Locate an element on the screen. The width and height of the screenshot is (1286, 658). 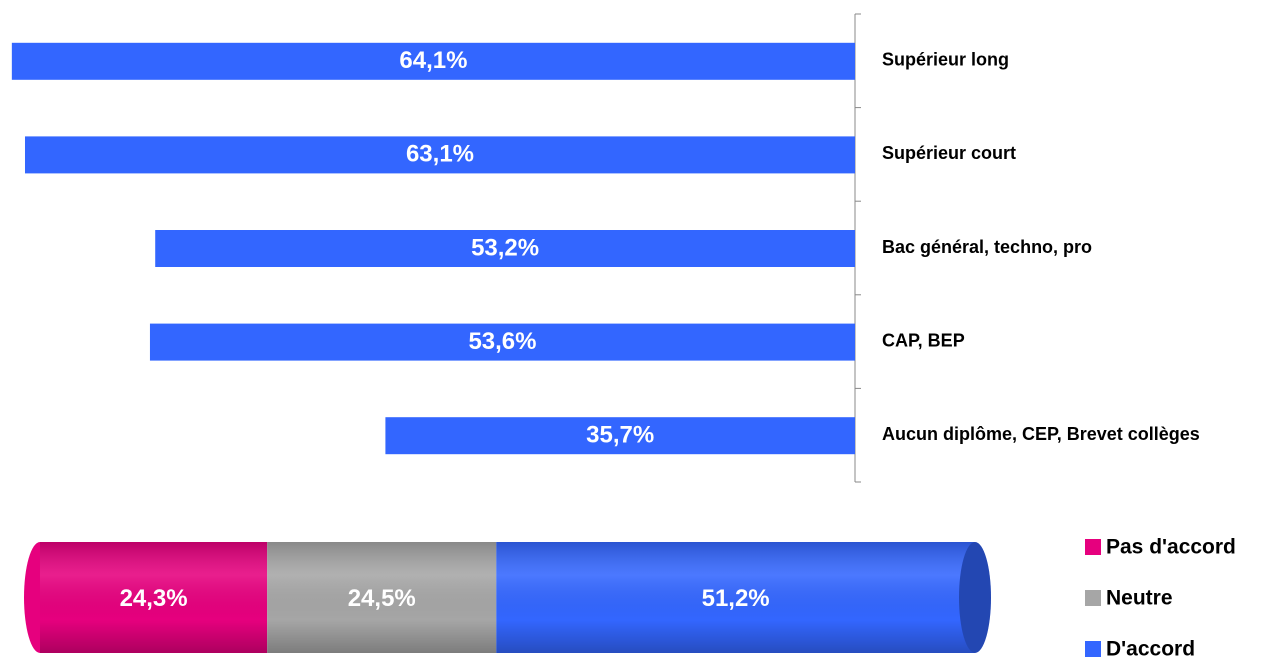
segment-end is located at coordinates (975, 597).